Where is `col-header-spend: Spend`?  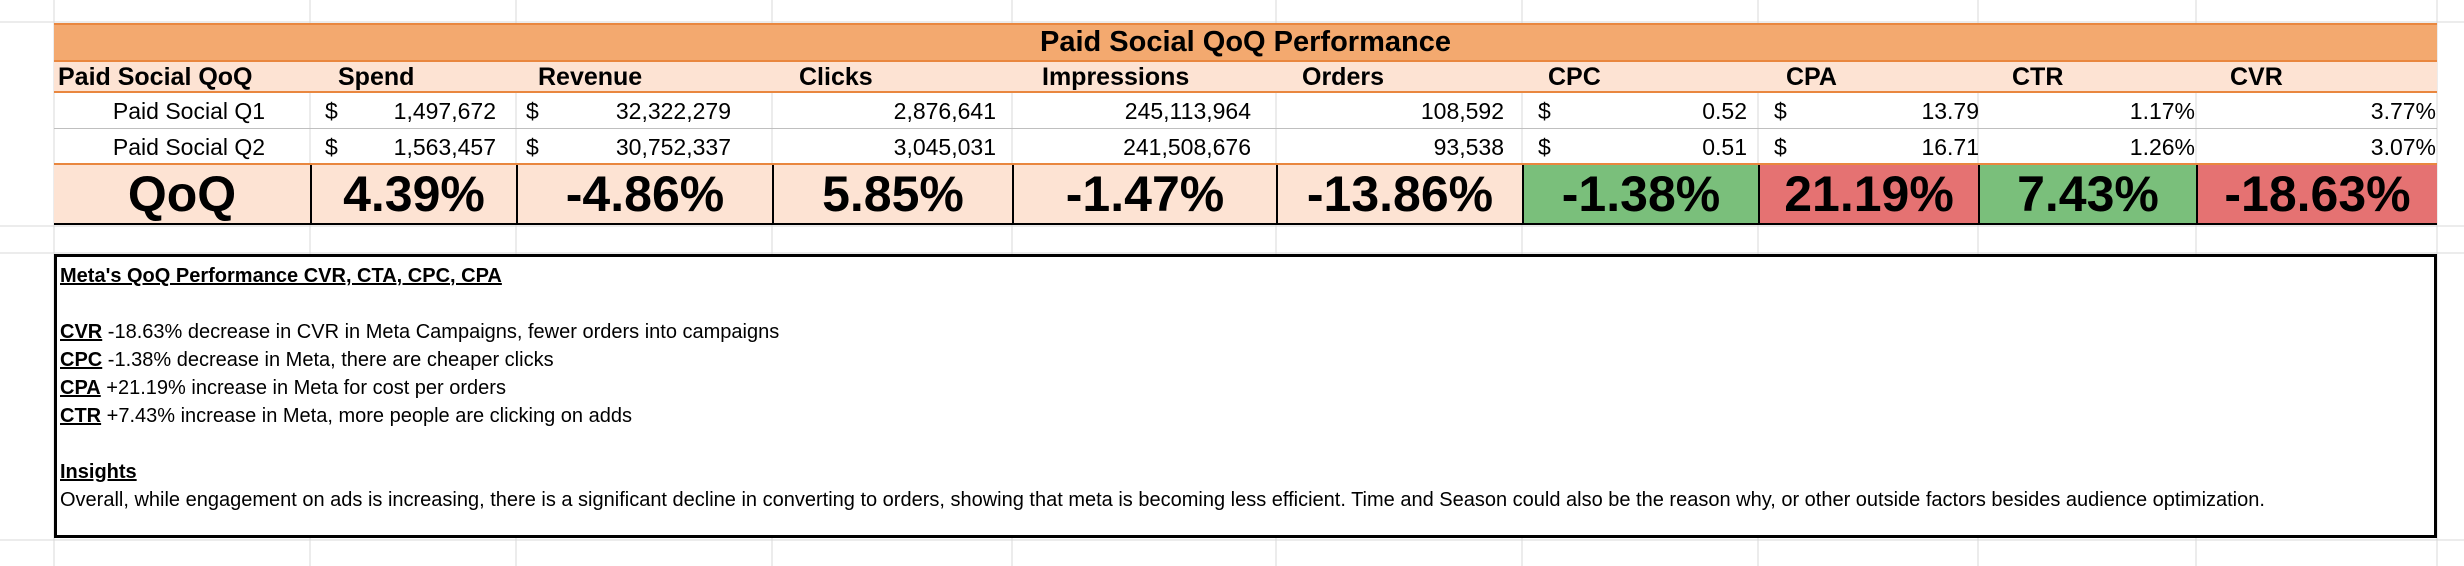 col-header-spend: Spend is located at coordinates (376, 77).